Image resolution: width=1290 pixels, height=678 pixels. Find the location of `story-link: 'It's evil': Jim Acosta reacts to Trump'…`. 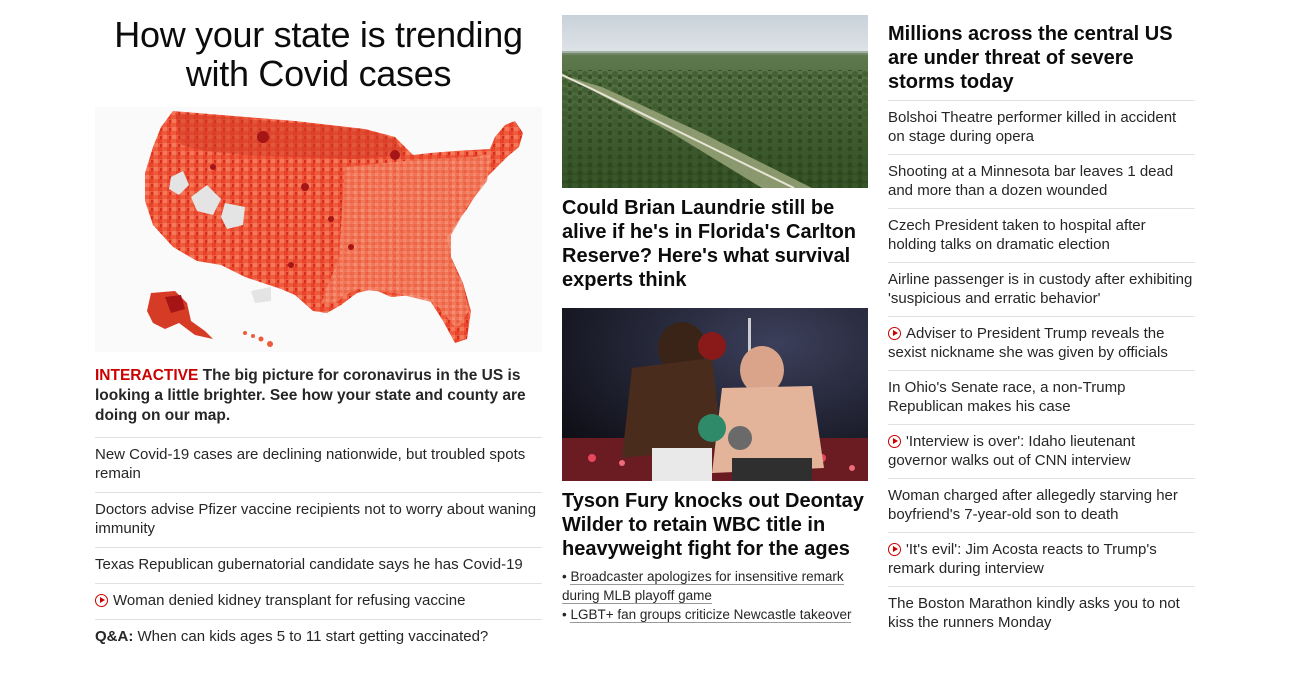

story-link: 'It's evil': Jim Acosta reacts to Trump'… is located at coordinates (1022, 559).